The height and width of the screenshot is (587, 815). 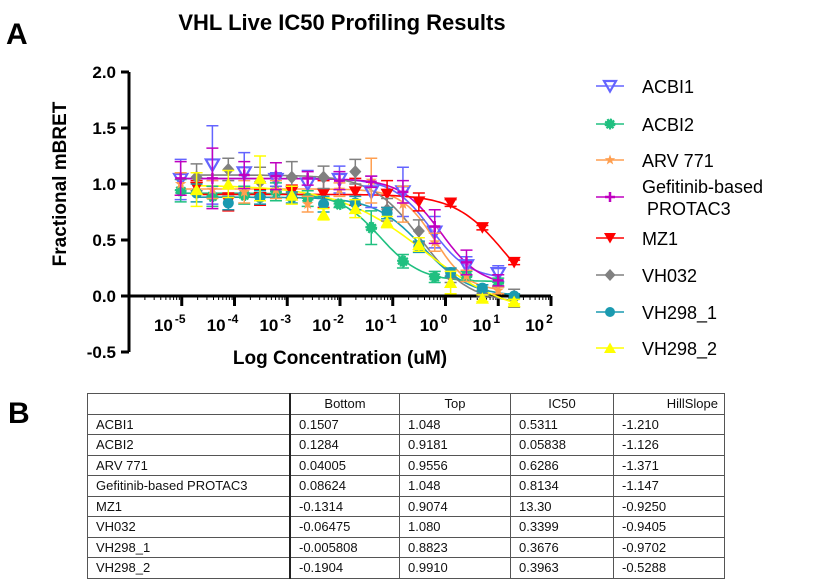 I want to click on table-row: ACBI1 0.1507 1.048 0.5311 -1.210, so click(x=406, y=424).